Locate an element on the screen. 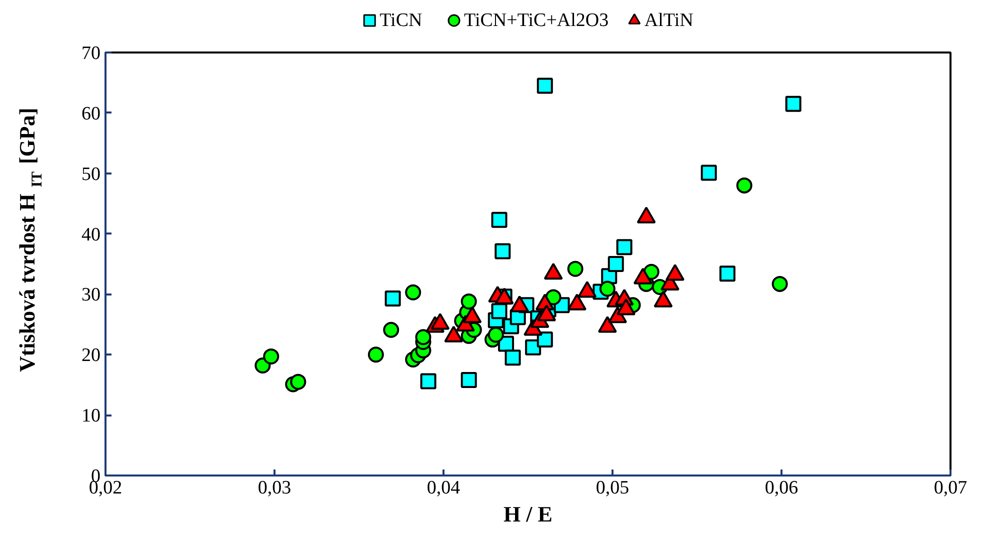  x-tick-label: 0,03 is located at coordinates (275, 488).